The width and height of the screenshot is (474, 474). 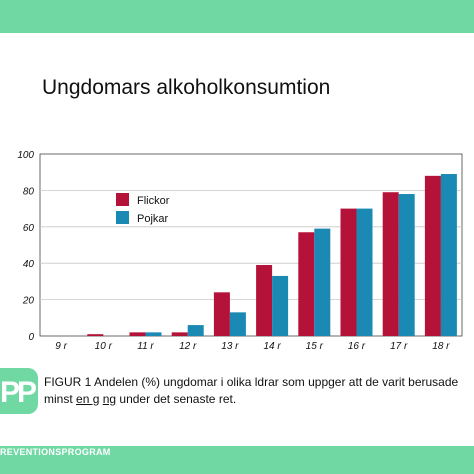 What do you see at coordinates (237, 460) in the screenshot?
I see `bottom-banner` at bounding box center [237, 460].